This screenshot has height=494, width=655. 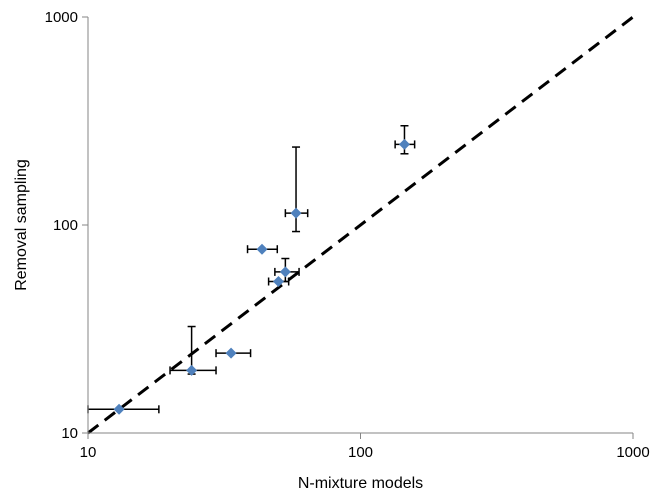 I want to click on y-tick-label: 10, so click(x=69, y=433).